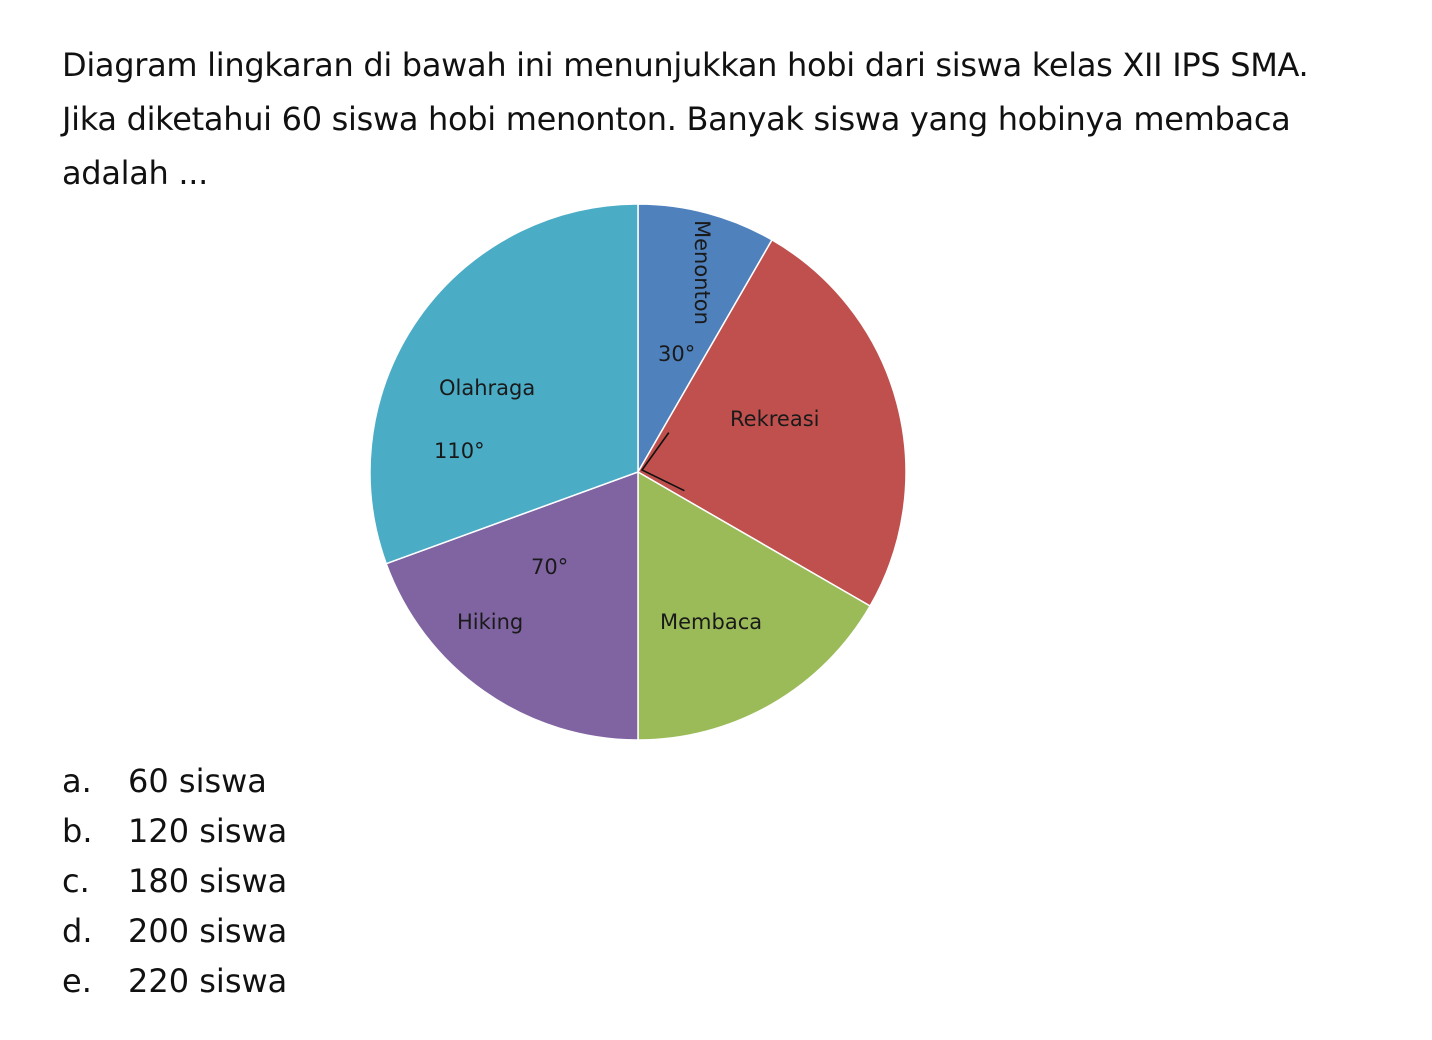  What do you see at coordinates (512, 605) in the screenshot?
I see `pie-slice-hiking` at bounding box center [512, 605].